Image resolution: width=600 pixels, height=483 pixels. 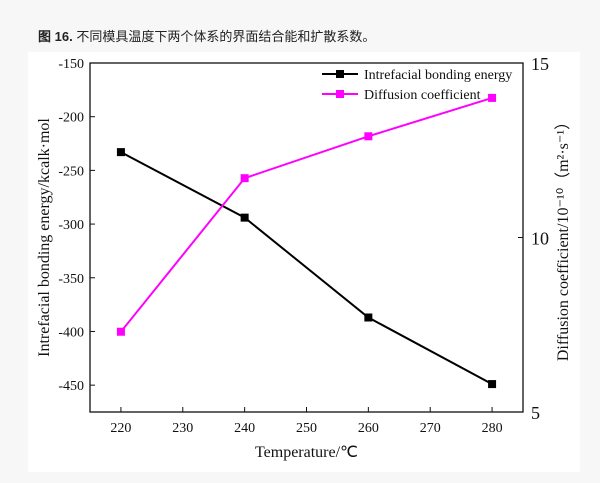 What do you see at coordinates (306, 452) in the screenshot?
I see `x-axis-label: Temperature/℃` at bounding box center [306, 452].